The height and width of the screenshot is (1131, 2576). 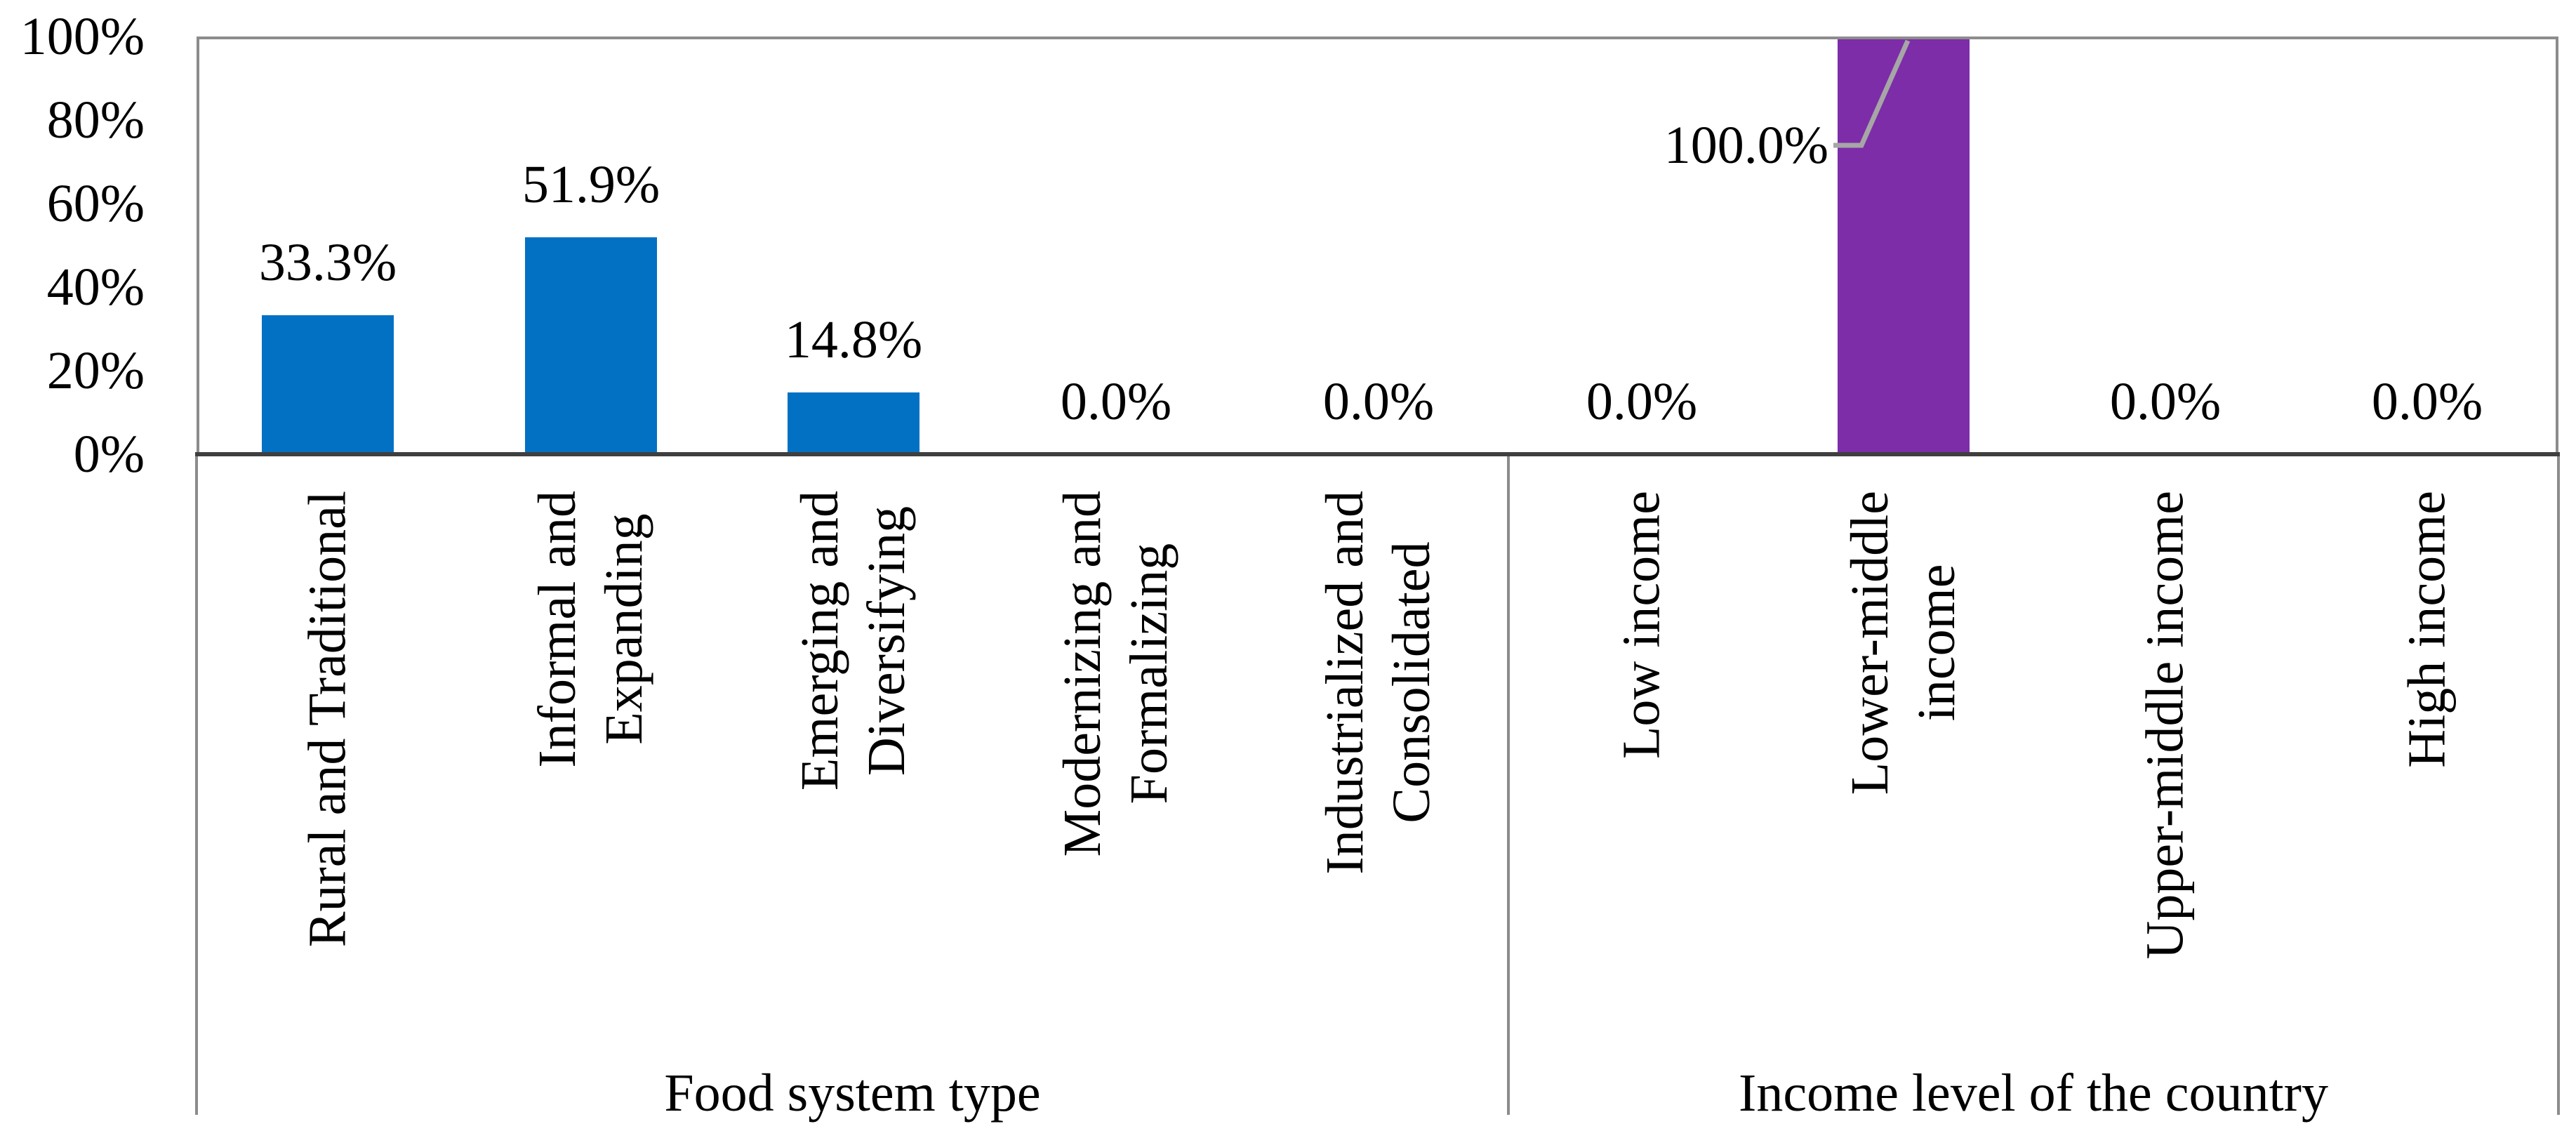 What do you see at coordinates (95, 120) in the screenshot?
I see `y-tick-80: 80%` at bounding box center [95, 120].